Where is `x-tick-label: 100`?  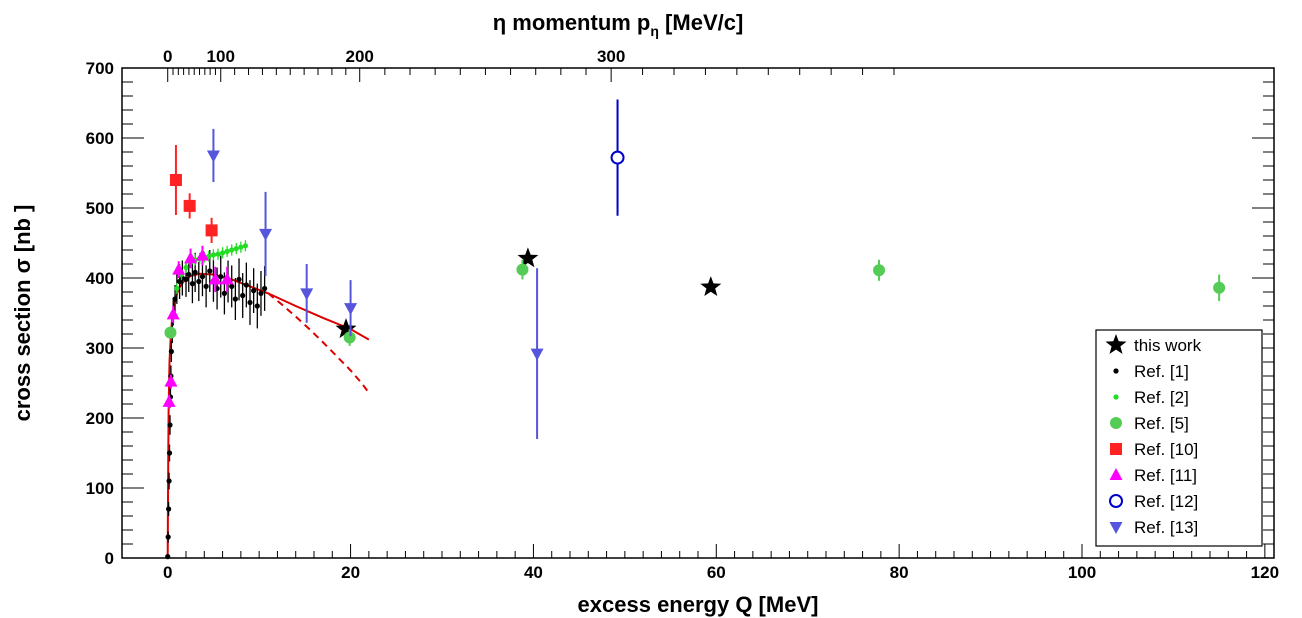
x-tick-label: 100 is located at coordinates (1082, 572).